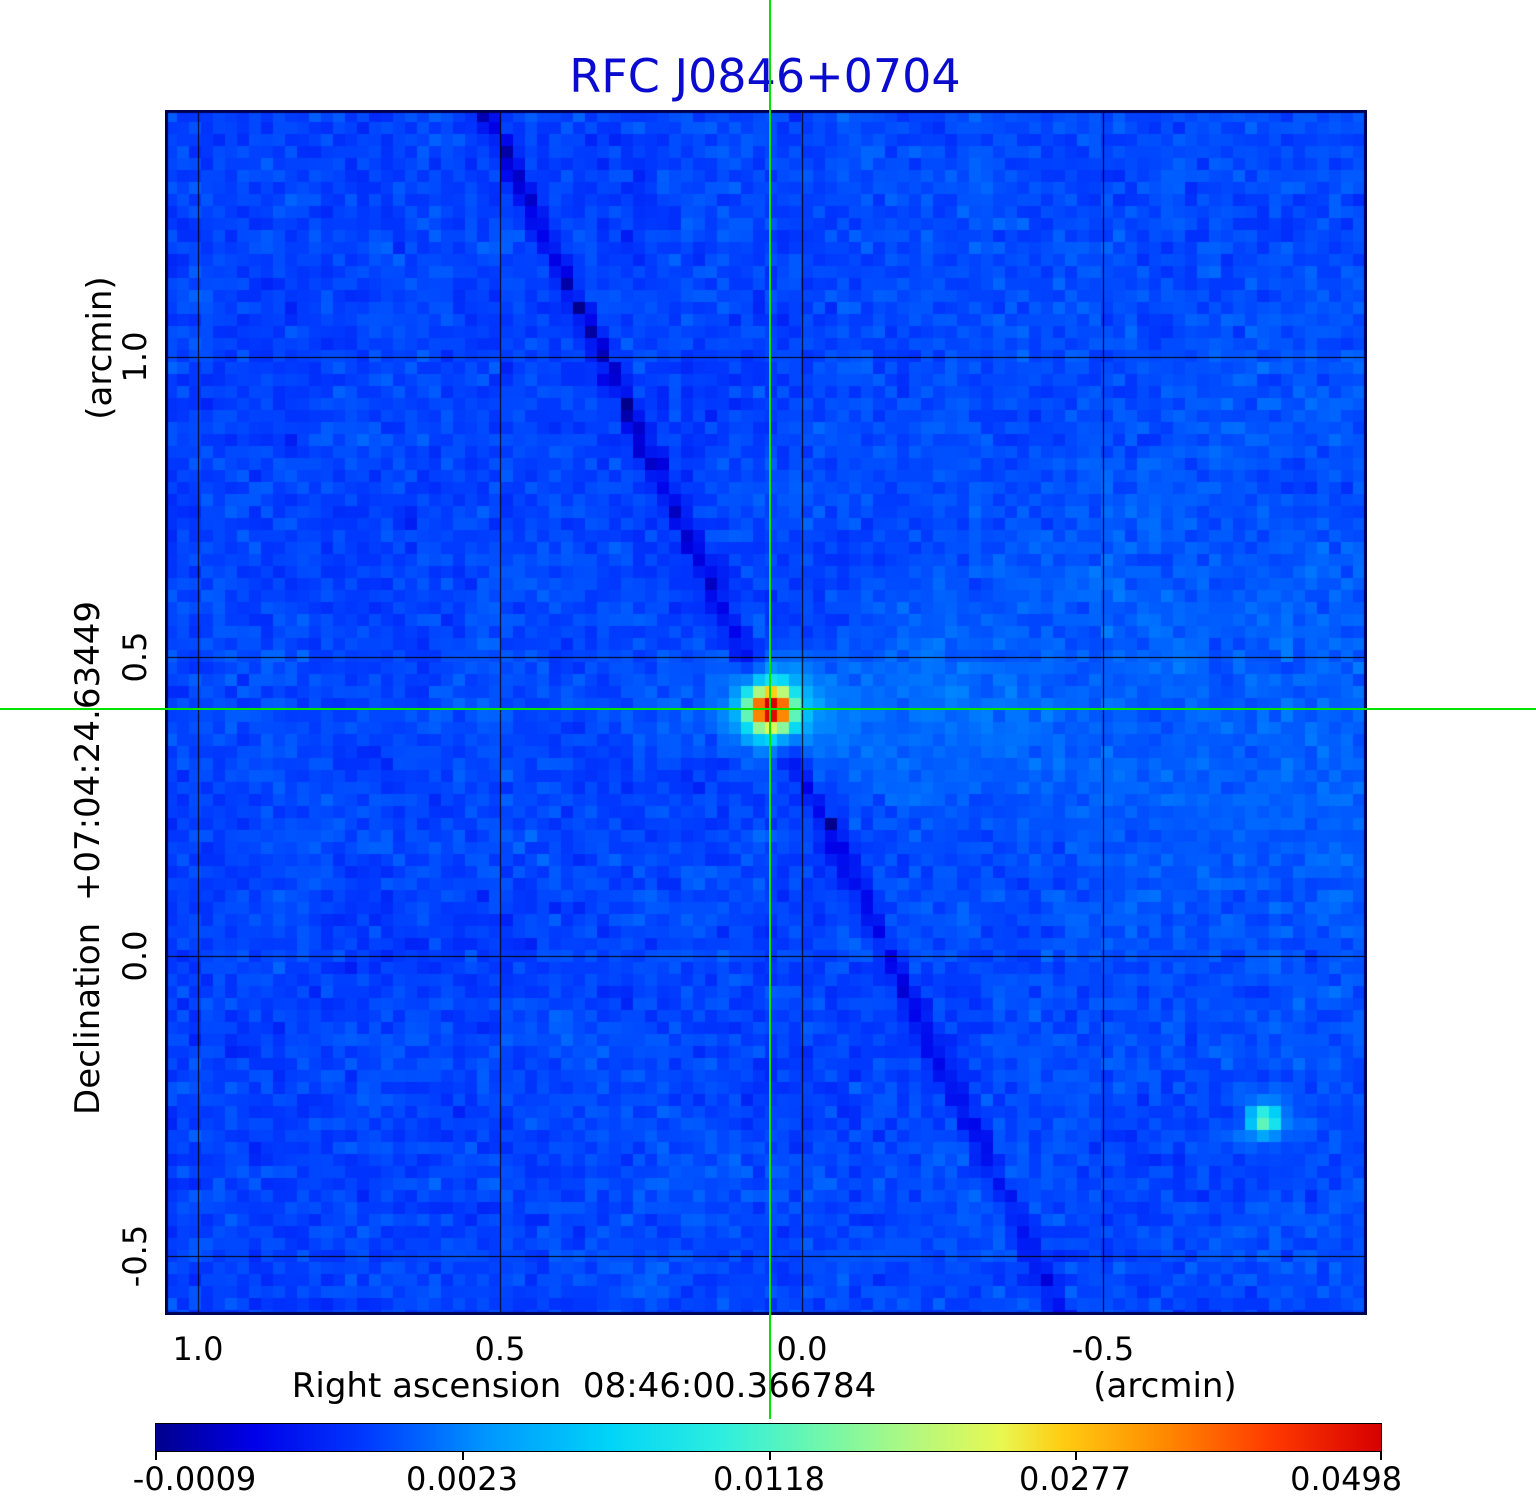  What do you see at coordinates (1103, 1349) in the screenshot?
I see `x-tick--0.5: -0.5` at bounding box center [1103, 1349].